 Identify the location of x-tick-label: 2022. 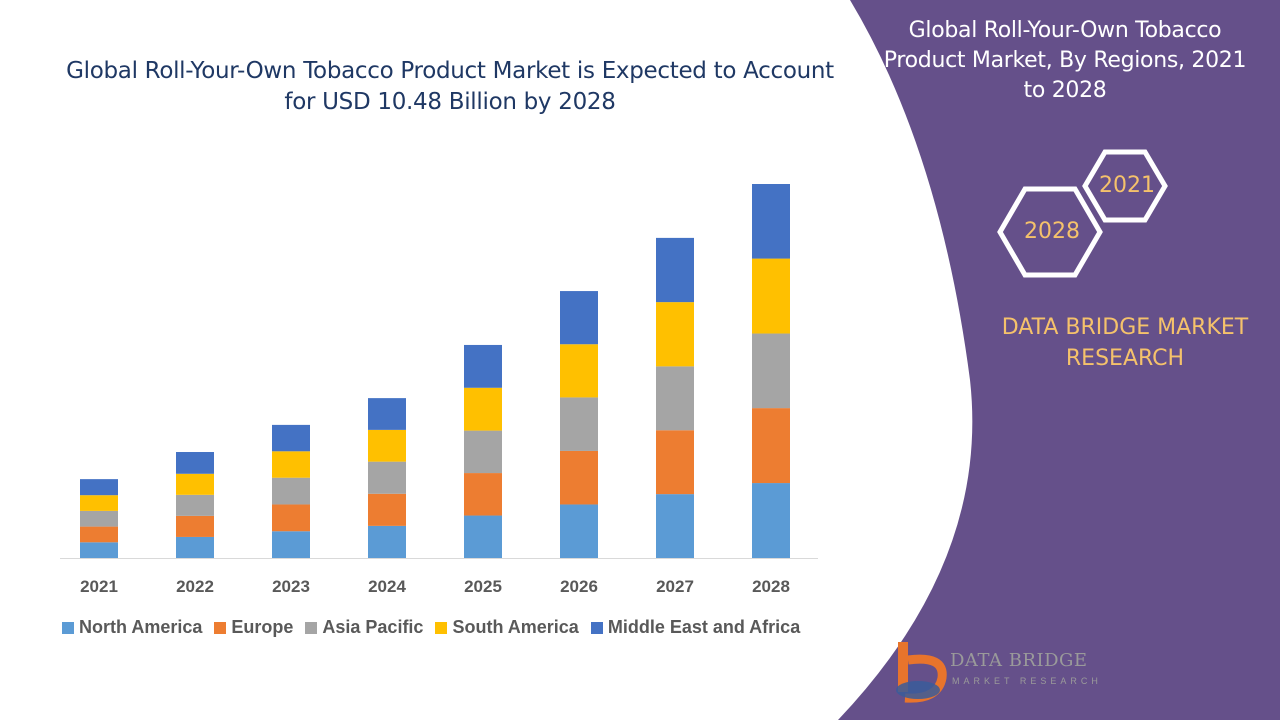
(195, 586).